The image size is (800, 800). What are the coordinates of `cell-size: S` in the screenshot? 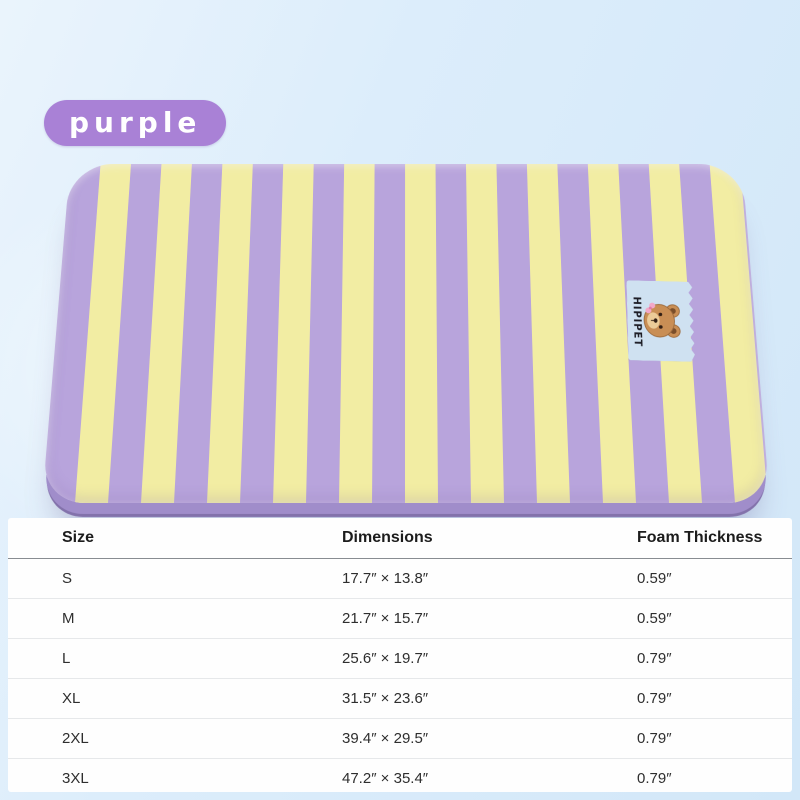 It's located at (67, 578).